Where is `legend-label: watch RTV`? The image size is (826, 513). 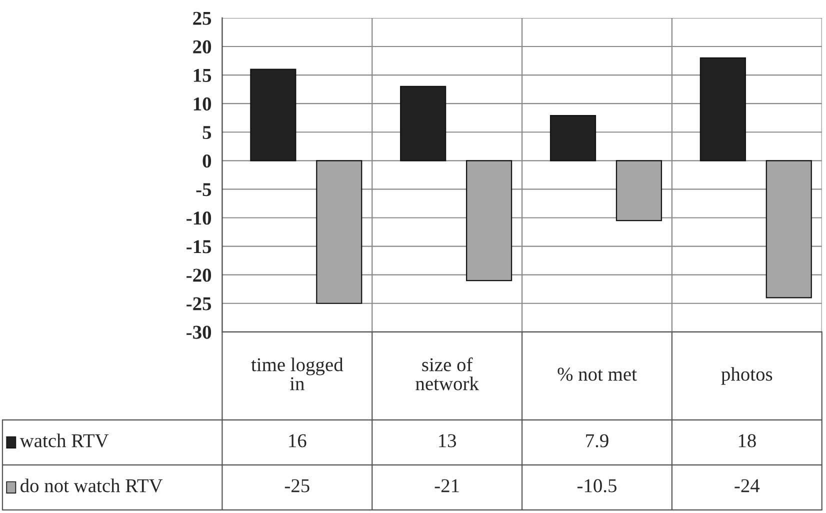
legend-label: watch RTV is located at coordinates (64, 441).